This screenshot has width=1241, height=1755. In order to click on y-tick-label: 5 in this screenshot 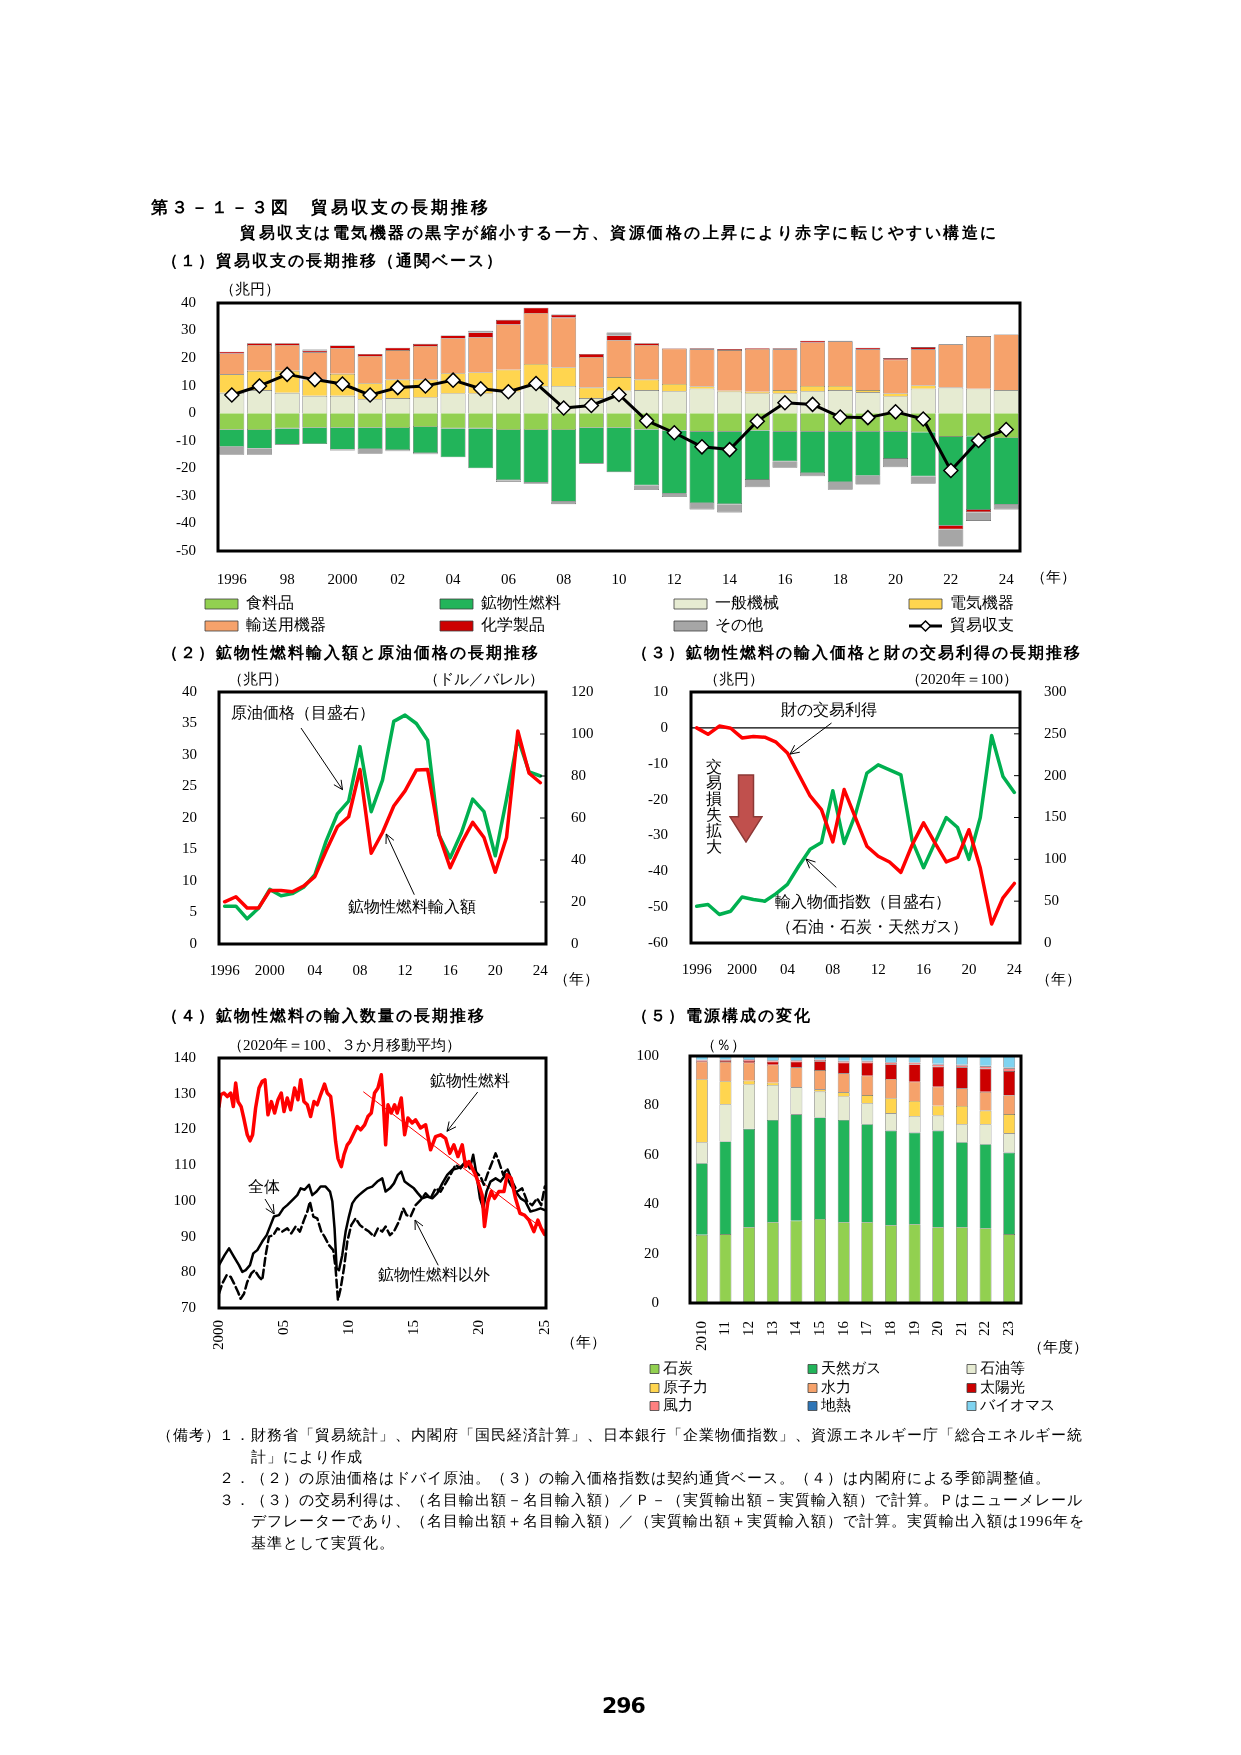, I will do `click(193, 911)`.